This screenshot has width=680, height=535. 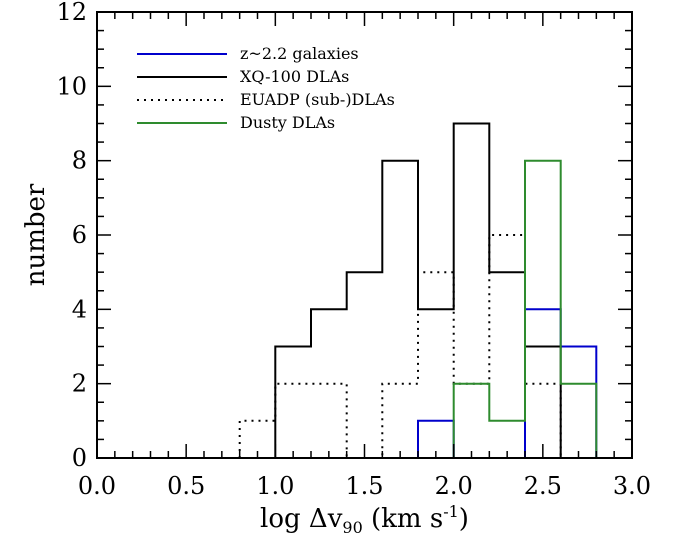 What do you see at coordinates (543, 486) in the screenshot?
I see `x-tick-label: 2.5` at bounding box center [543, 486].